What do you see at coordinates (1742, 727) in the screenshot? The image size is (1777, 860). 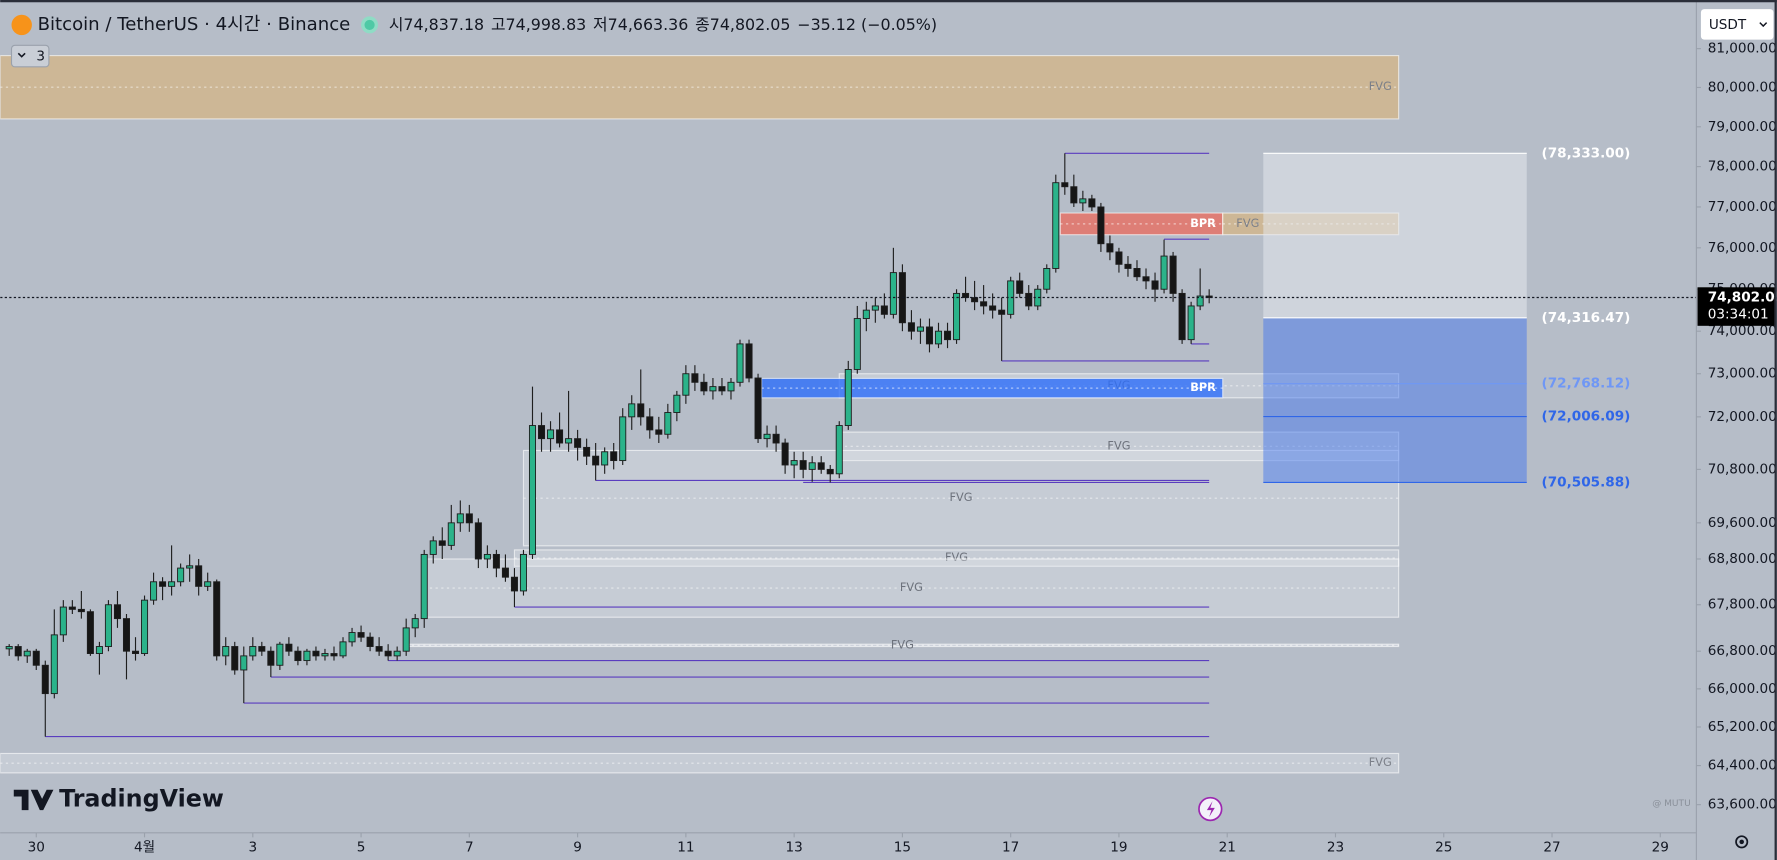 I see `y-tick-label: 65,200.00` at bounding box center [1742, 727].